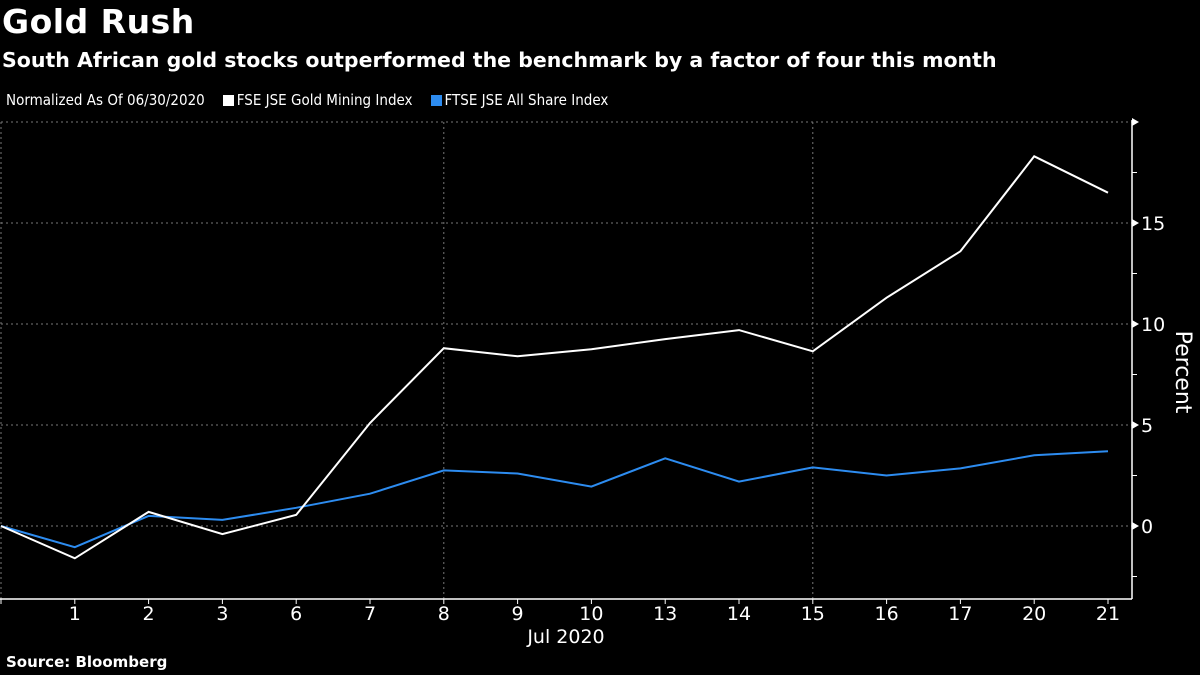 The height and width of the screenshot is (675, 1200). I want to click on x-tick-label: 21, so click(1108, 614).